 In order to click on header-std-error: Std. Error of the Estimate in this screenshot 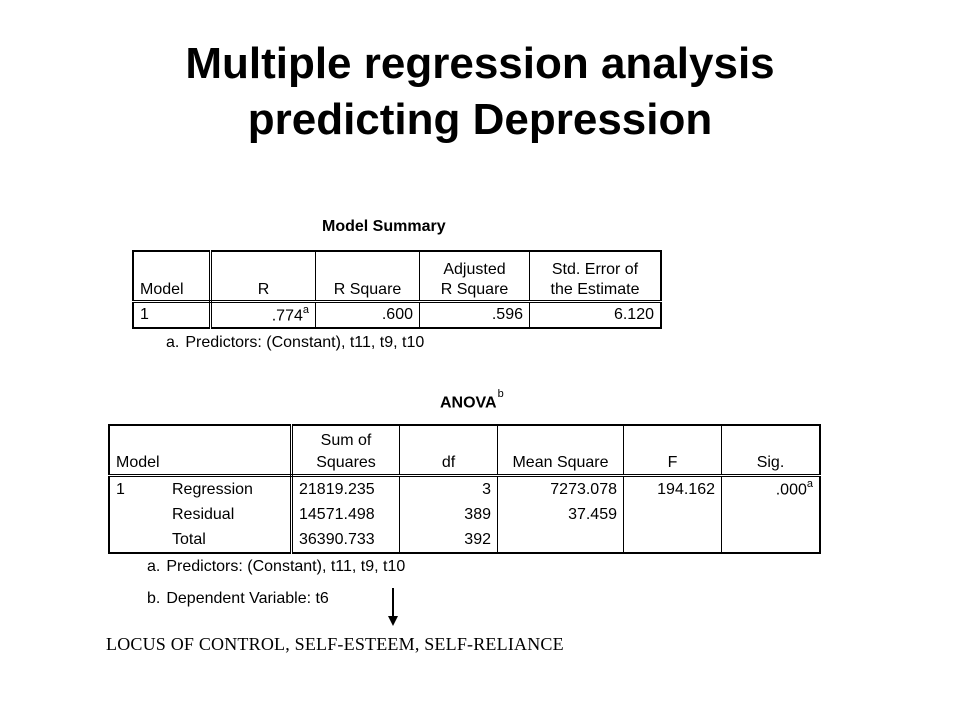, I will do `click(595, 277)`.